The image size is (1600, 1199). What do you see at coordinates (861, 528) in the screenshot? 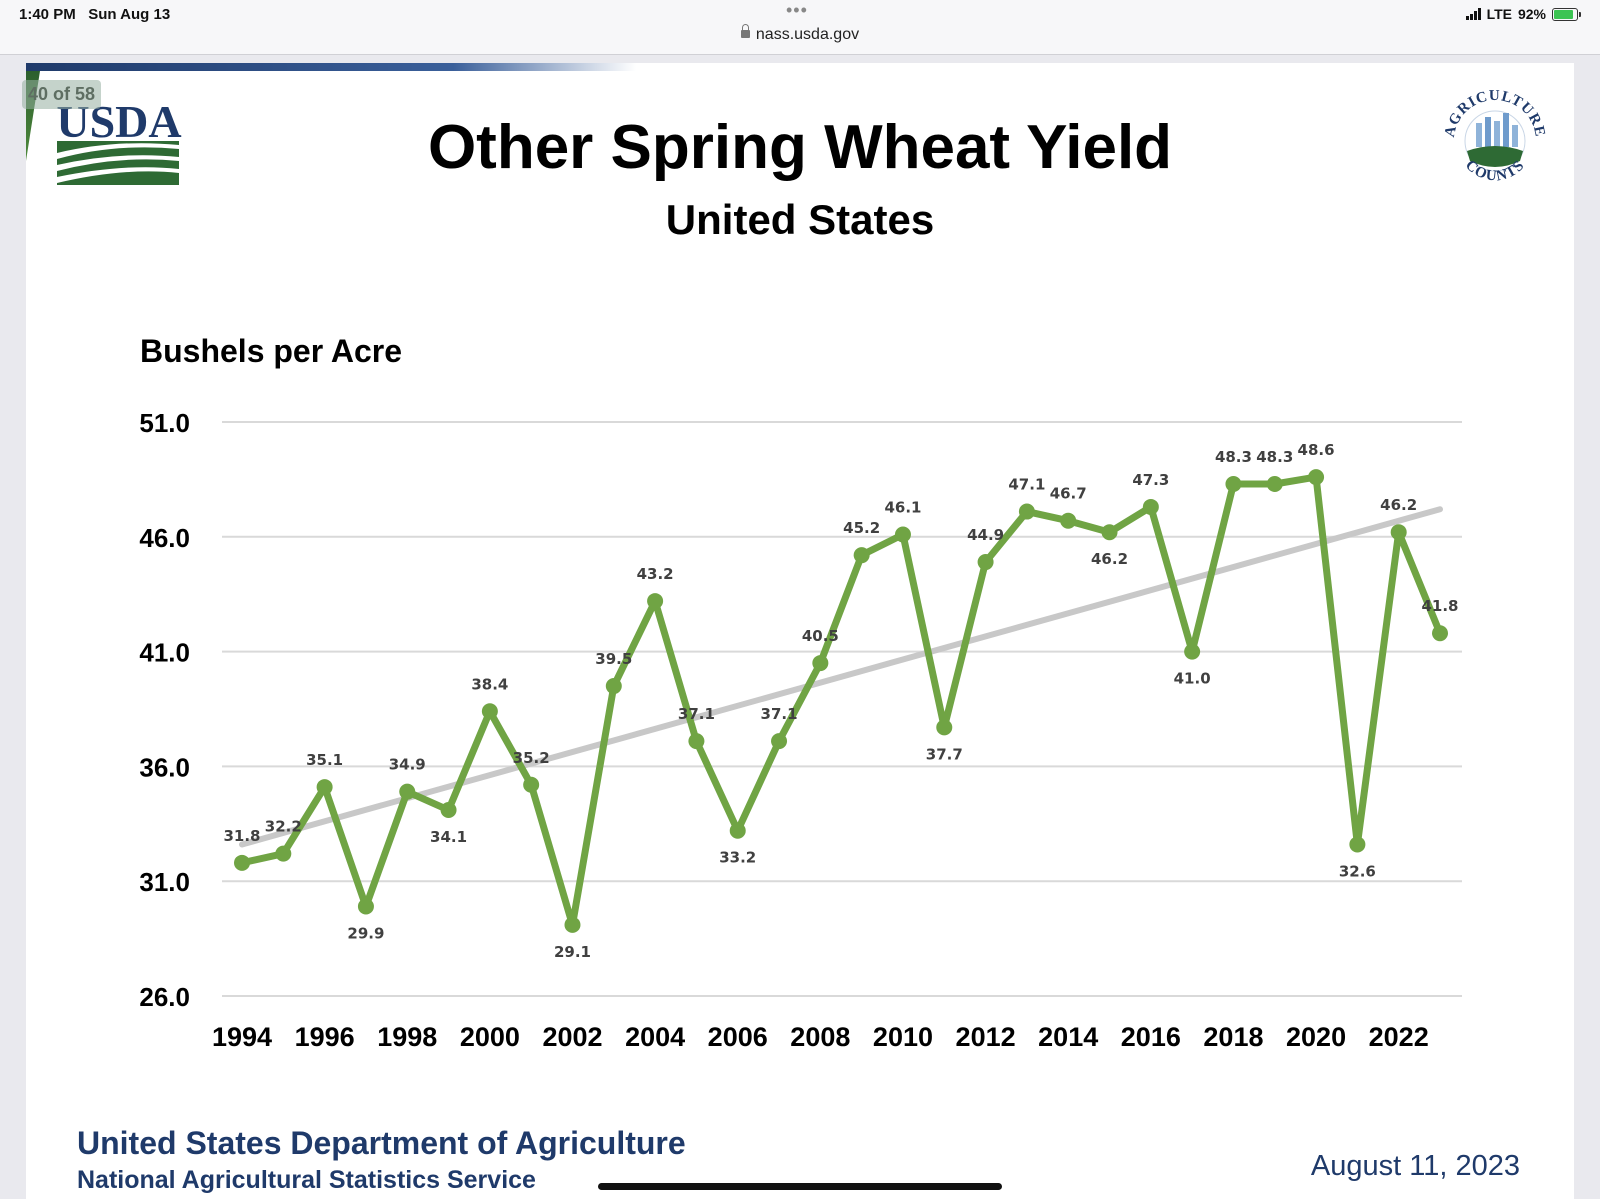
I see `data-label: 45.2` at bounding box center [861, 528].